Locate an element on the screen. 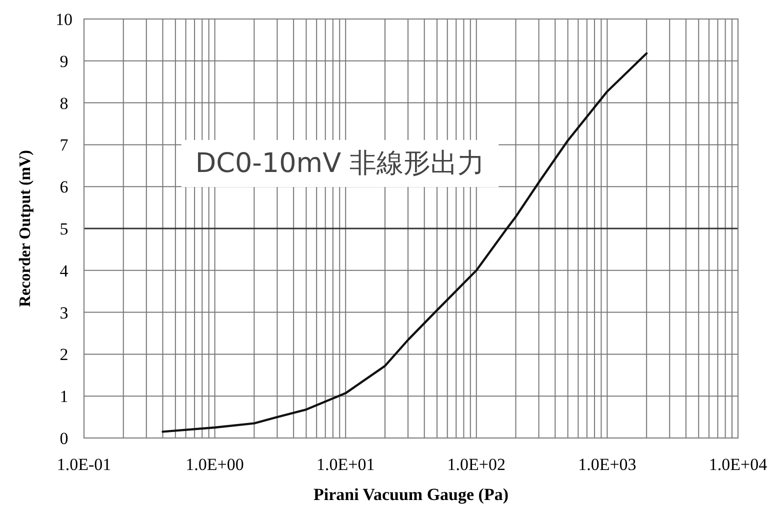  y-tick-label: 0 is located at coordinates (64, 438).